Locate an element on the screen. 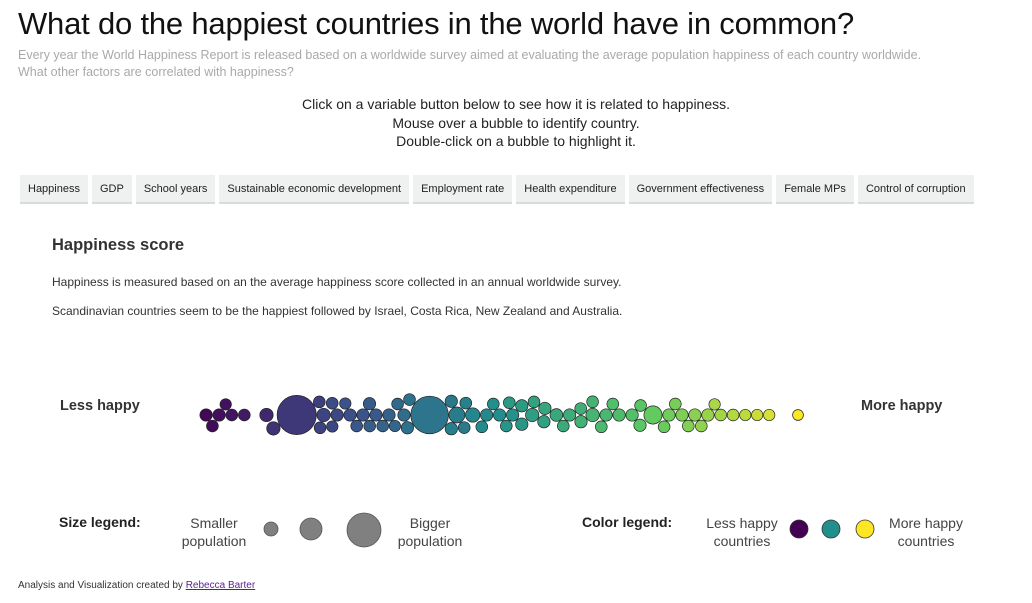 This screenshot has width=1032, height=603. size-legend-title: Size legend: is located at coordinates (100, 522).